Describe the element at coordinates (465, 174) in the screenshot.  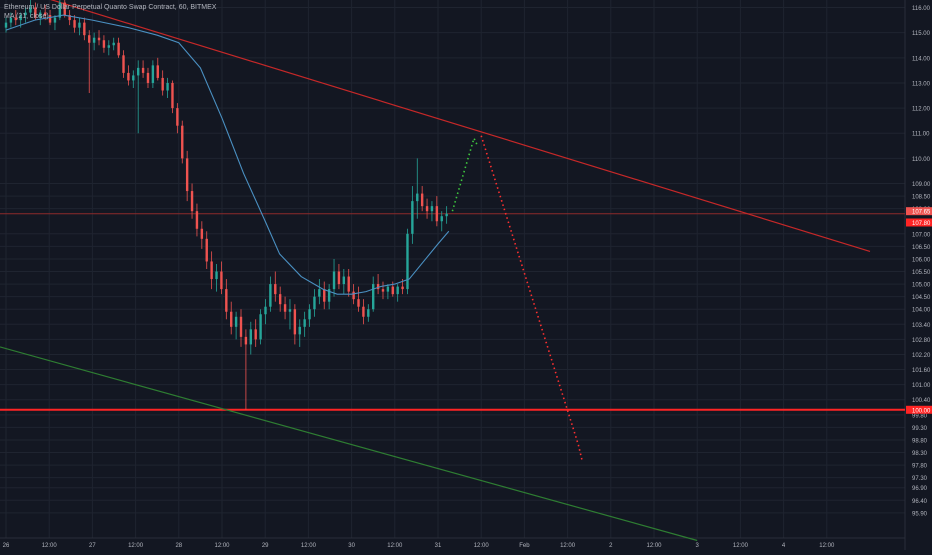
I see `projection-up-path` at that location.